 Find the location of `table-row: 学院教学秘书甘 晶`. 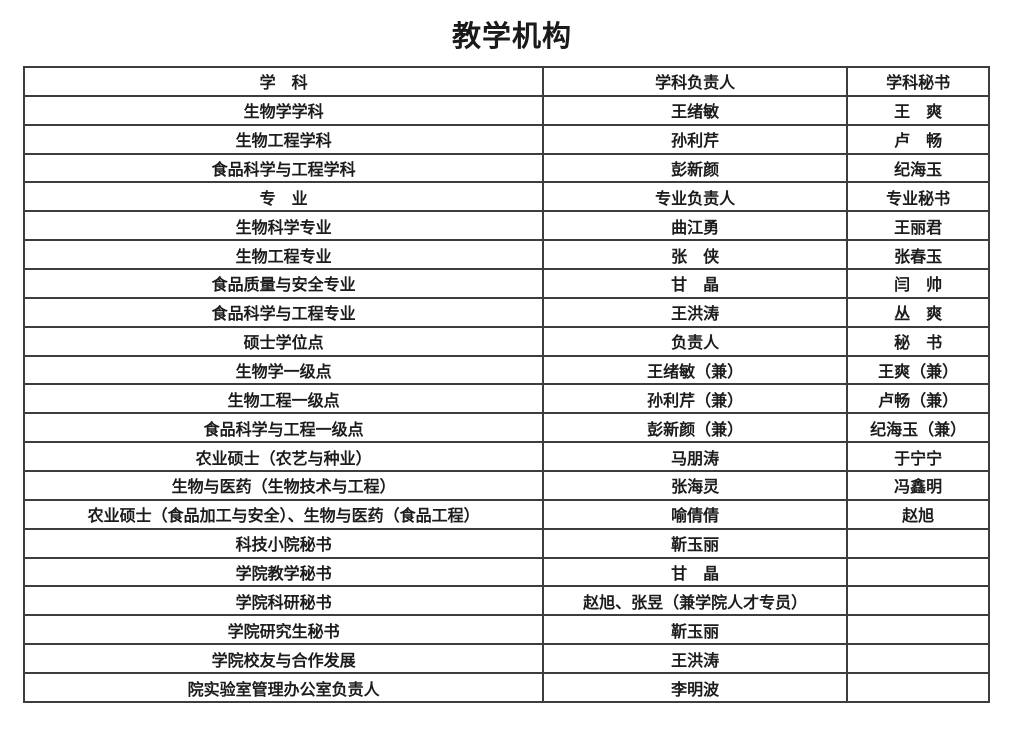

table-row: 学院教学秘书甘 晶 is located at coordinates (506, 572).